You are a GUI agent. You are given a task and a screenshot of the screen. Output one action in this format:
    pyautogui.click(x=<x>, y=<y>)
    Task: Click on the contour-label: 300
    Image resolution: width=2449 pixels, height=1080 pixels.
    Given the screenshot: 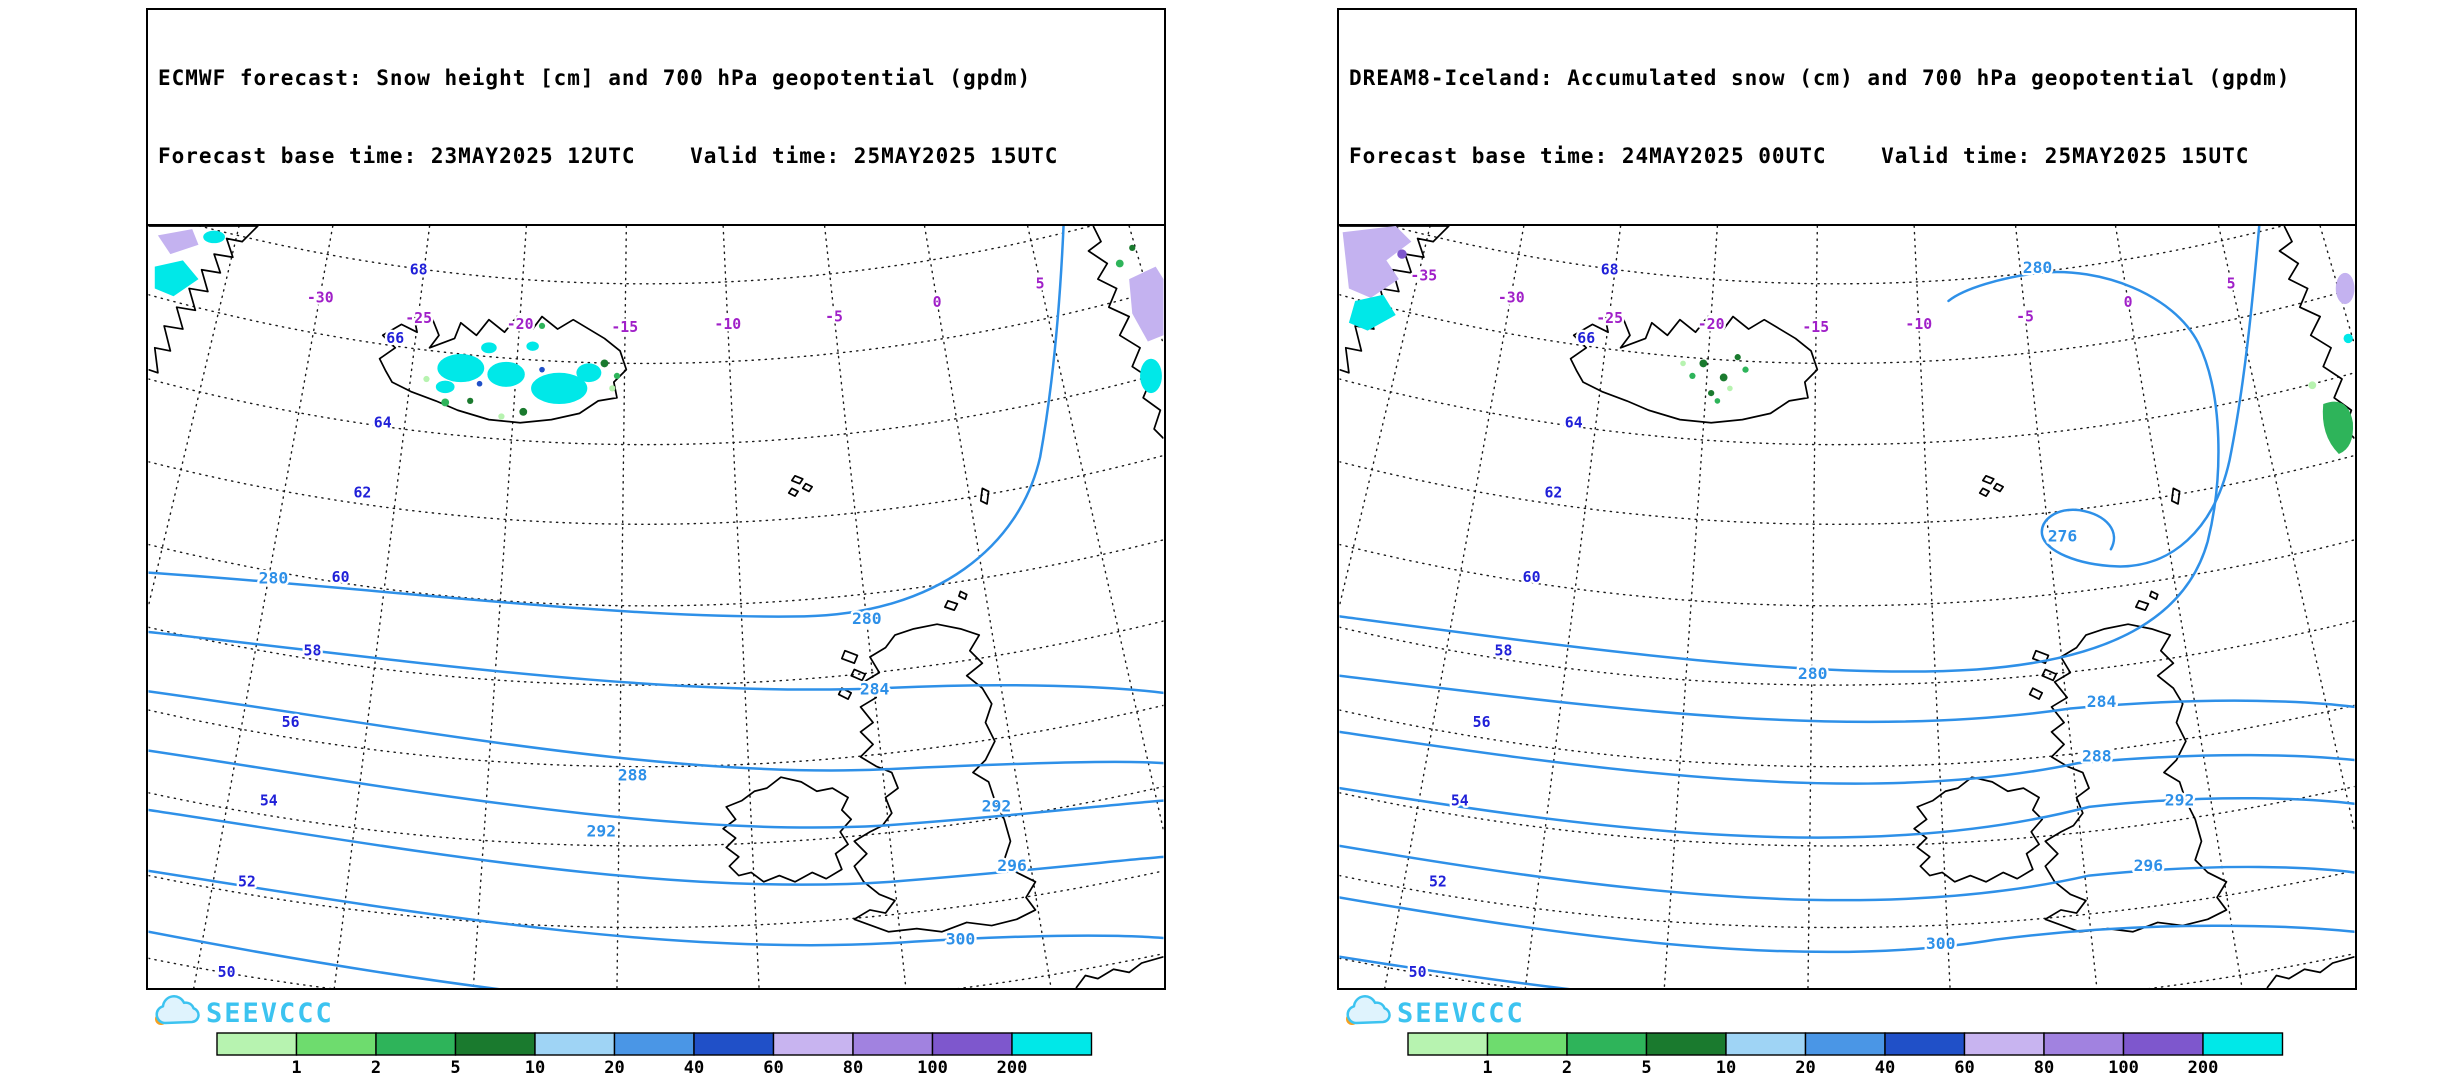 What is the action you would take?
    pyautogui.click(x=961, y=938)
    